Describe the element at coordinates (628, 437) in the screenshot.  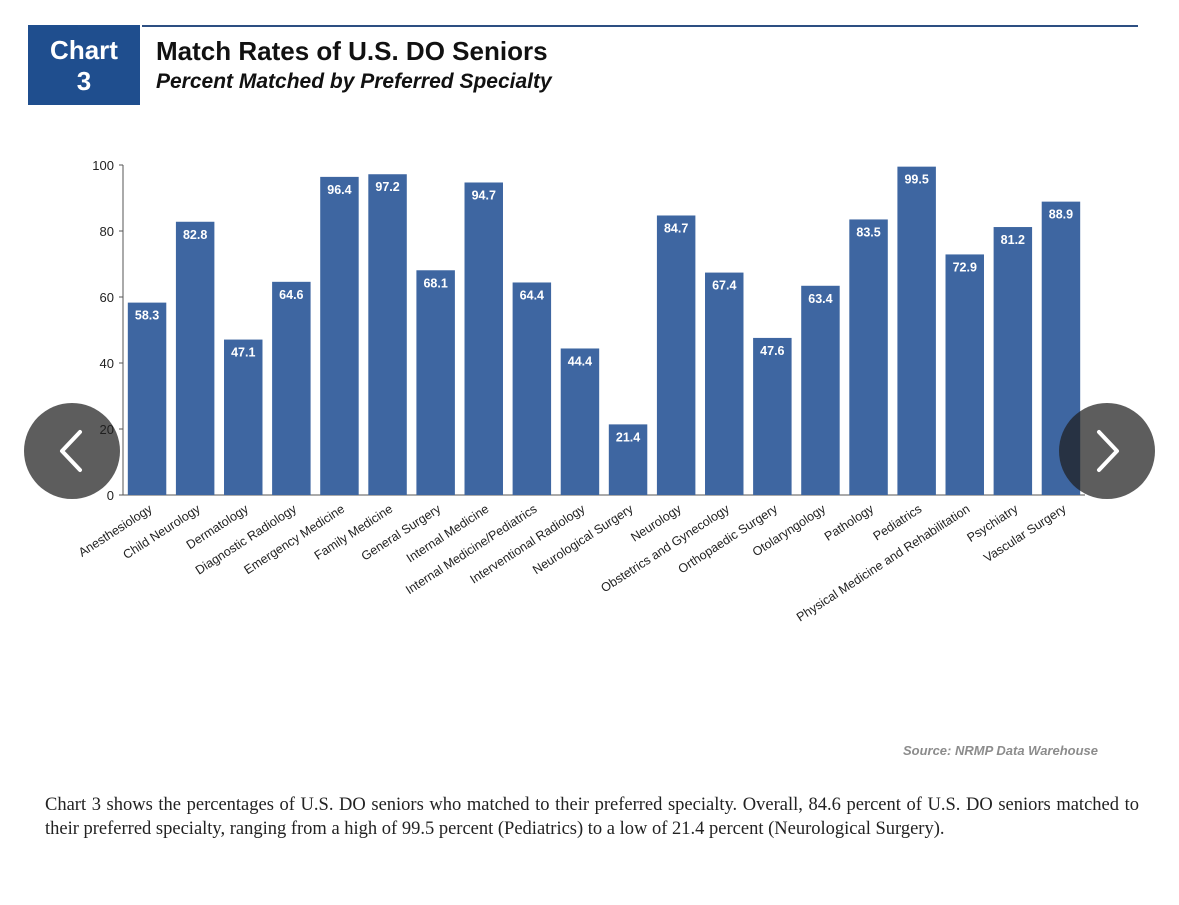
I see `data-label: 21.4` at that location.